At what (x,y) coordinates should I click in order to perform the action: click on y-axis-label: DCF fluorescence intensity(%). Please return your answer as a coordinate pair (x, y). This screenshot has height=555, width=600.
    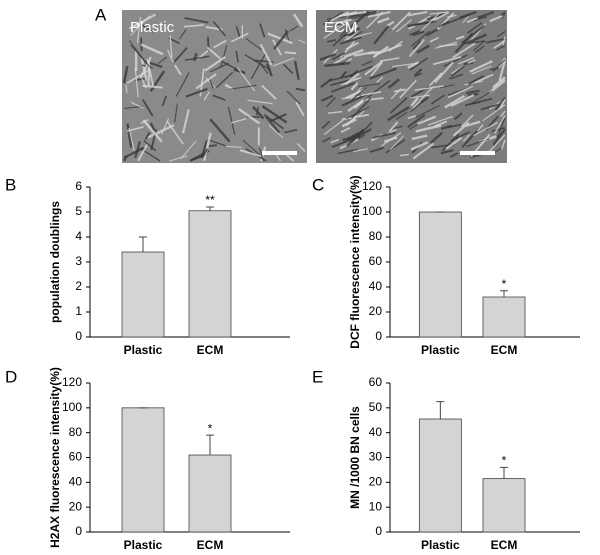
    Looking at the image, I should click on (355, 261).